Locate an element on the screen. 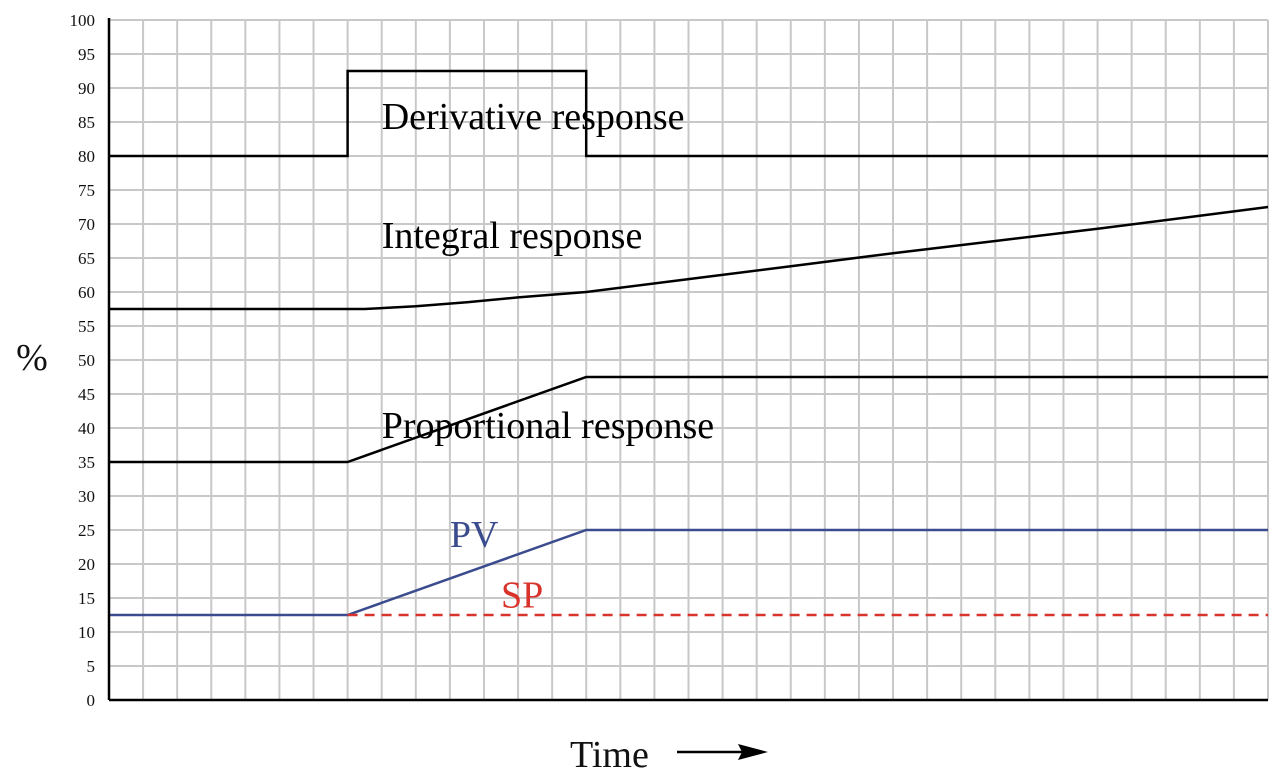 Image resolution: width=1280 pixels, height=784 pixels. y-tick-label: 40 is located at coordinates (86, 428).